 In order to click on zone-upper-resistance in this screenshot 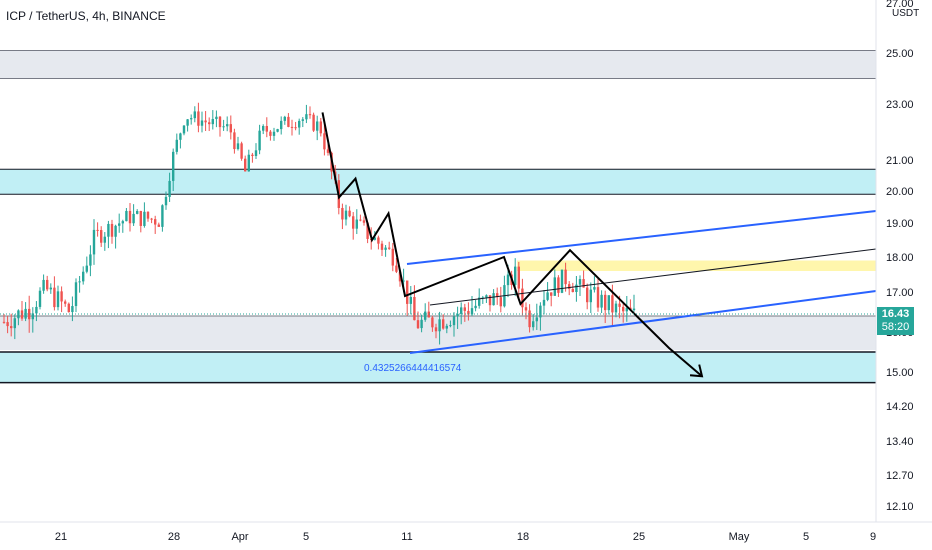, I will do `click(438, 64)`.